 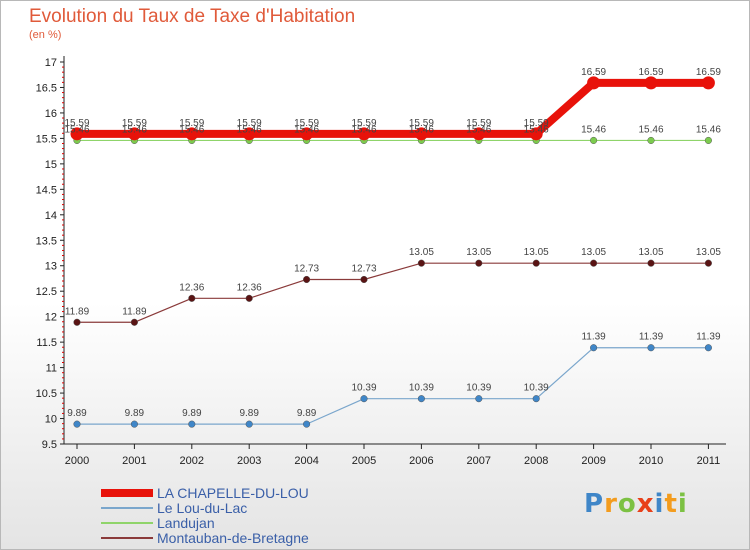 I want to click on series-line-le-lou-du-lac, so click(x=393, y=386).